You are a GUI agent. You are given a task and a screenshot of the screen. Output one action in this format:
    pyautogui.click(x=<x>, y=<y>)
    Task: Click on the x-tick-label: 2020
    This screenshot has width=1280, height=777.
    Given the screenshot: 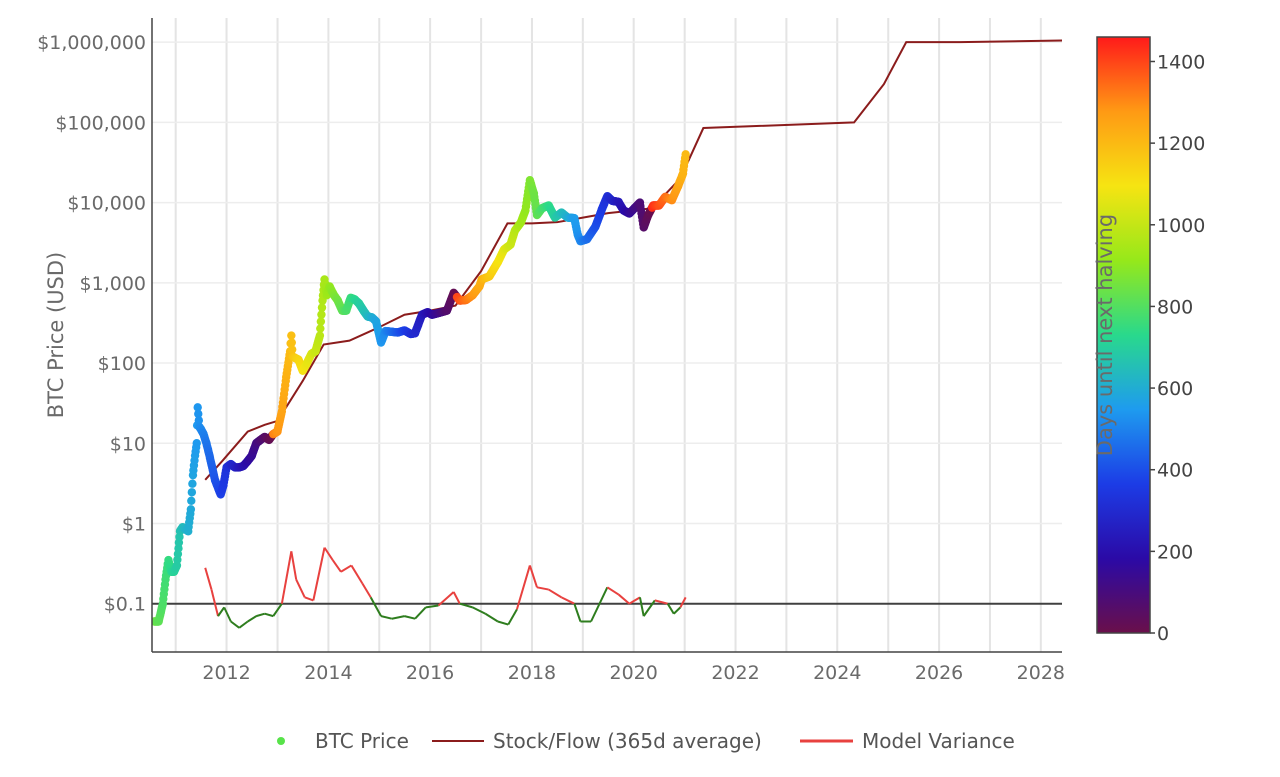 What is the action you would take?
    pyautogui.click(x=634, y=673)
    